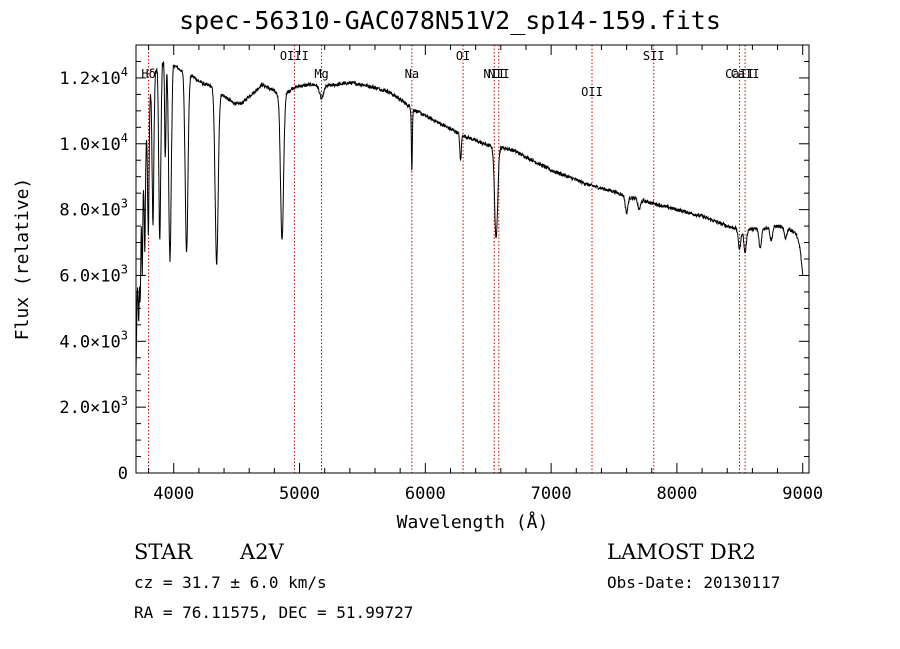 This screenshot has height=649, width=900. Describe the element at coordinates (163, 552) in the screenshot. I see `object-type: STAR` at that location.